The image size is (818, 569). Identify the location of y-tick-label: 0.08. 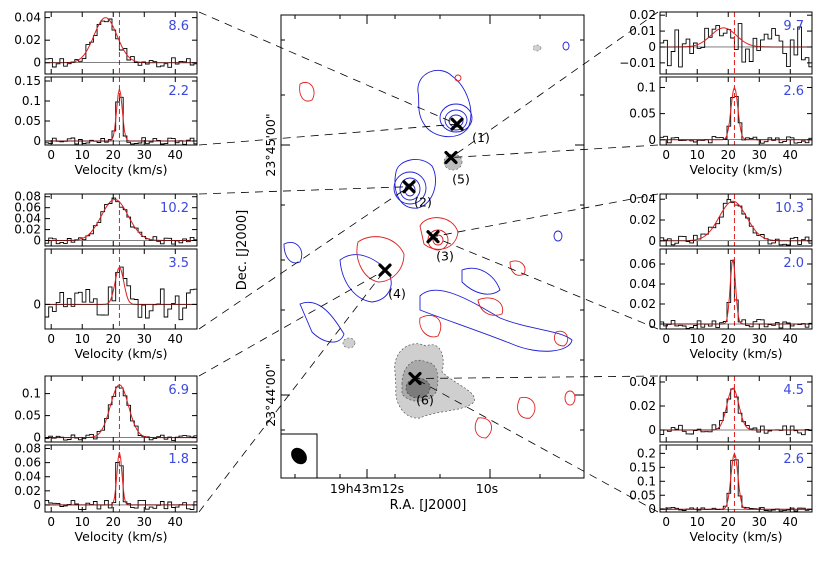
(27, 197).